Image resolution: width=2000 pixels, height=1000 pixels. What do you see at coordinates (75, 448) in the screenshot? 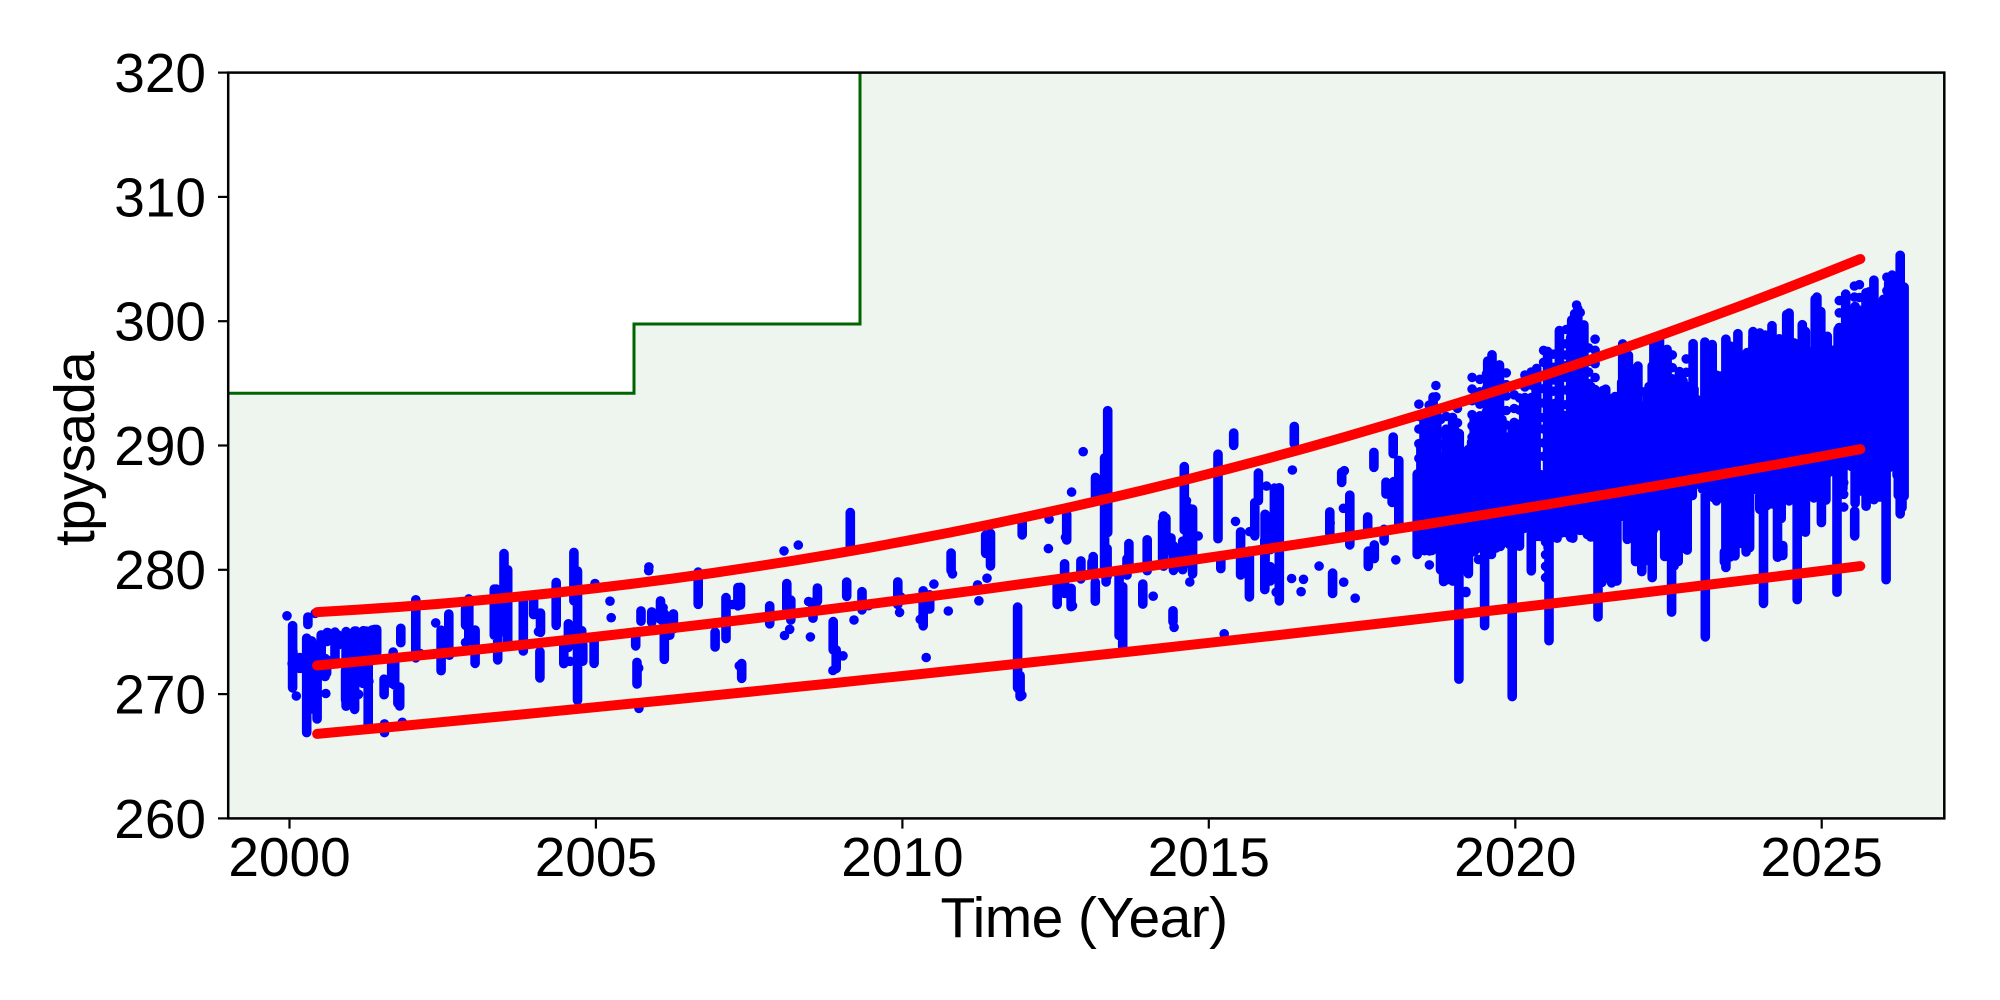
I see `svg-text: tpysada` at bounding box center [75, 448].